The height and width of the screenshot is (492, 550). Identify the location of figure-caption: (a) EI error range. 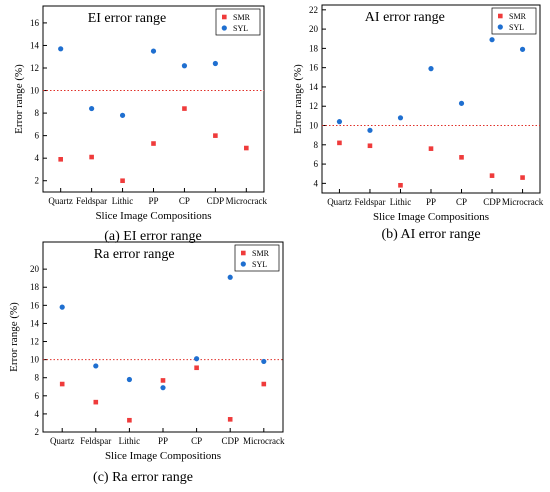
(153, 236).